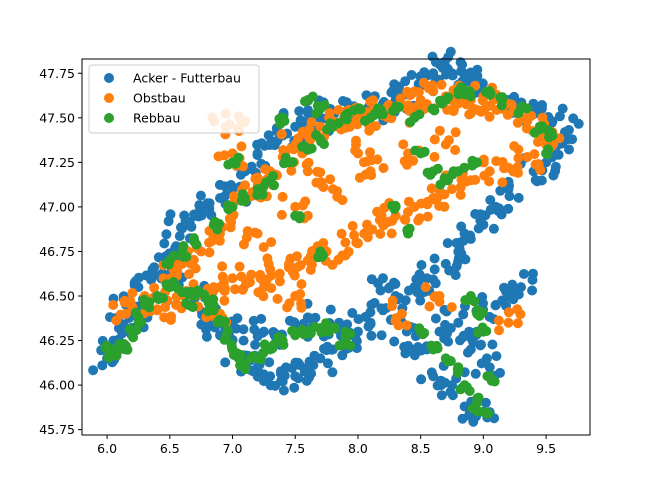 This screenshot has width=656, height=488. I want to click on y-tick-label: 47.75, so click(57, 73).